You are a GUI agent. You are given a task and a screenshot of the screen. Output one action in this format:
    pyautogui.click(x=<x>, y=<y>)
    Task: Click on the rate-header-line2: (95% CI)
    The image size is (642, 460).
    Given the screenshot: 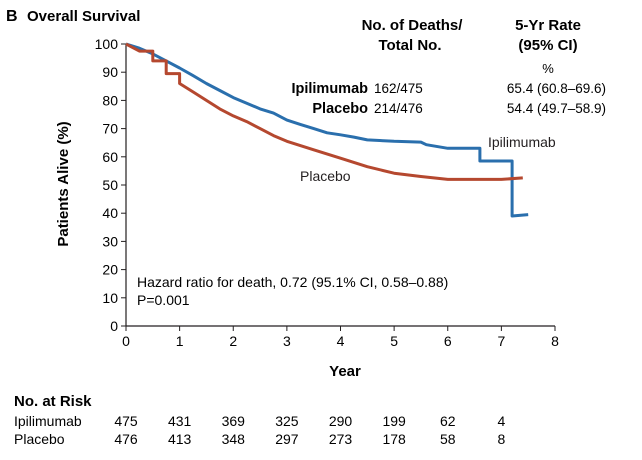 What is the action you would take?
    pyautogui.click(x=547, y=45)
    